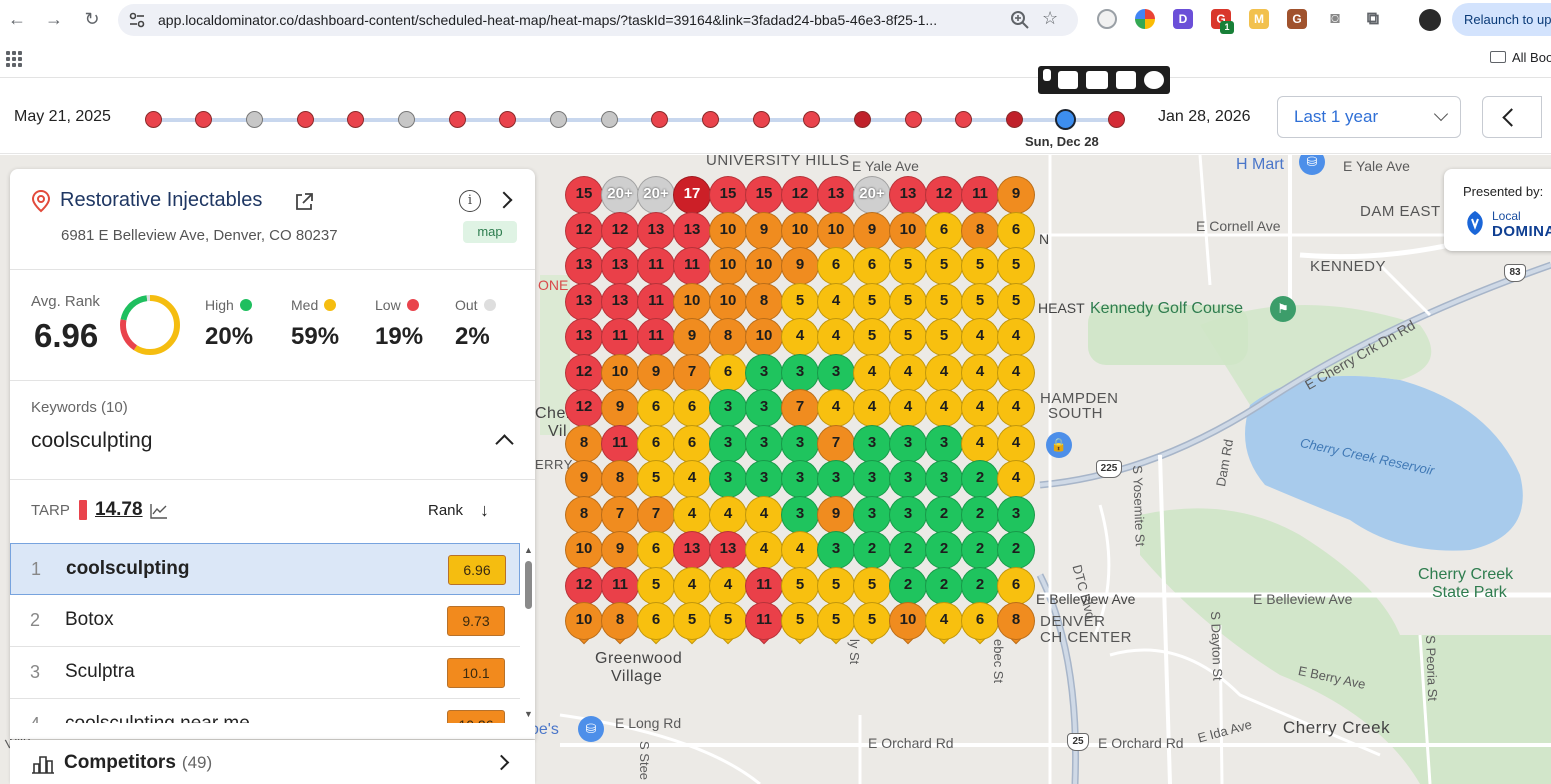 The width and height of the screenshot is (1551, 784). Describe the element at coordinates (1020, 20) in the screenshot. I see `zoom-icon` at that location.